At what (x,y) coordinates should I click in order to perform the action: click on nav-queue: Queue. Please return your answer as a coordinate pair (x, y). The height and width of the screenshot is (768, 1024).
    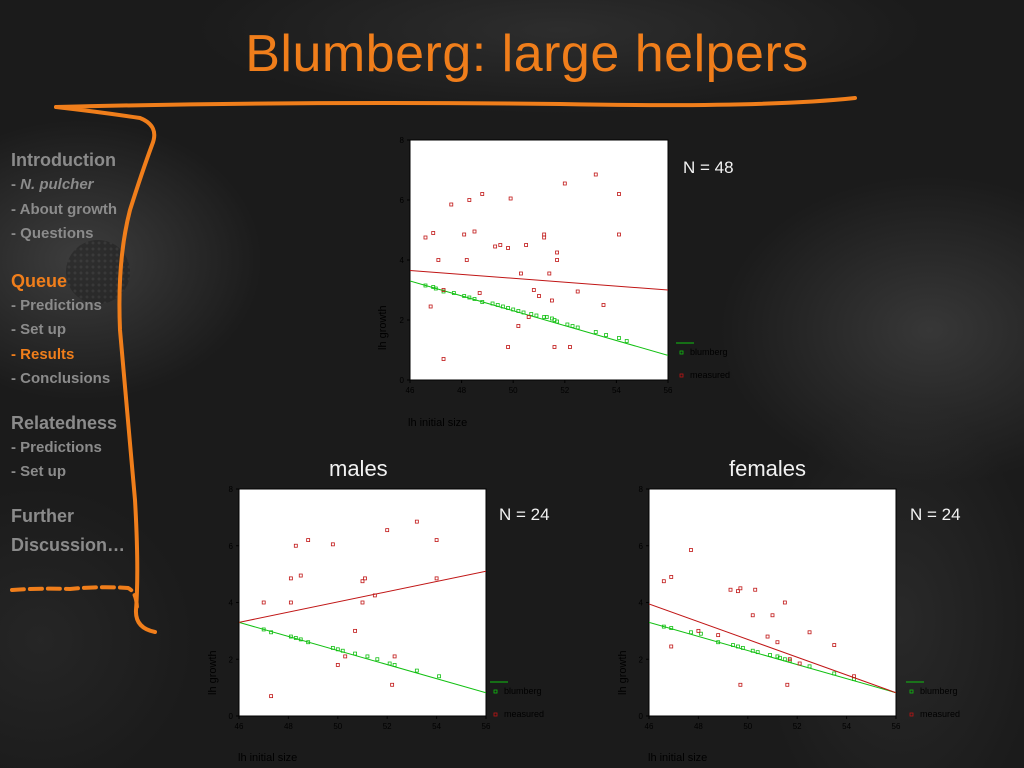
    Looking at the image, I should click on (39, 280).